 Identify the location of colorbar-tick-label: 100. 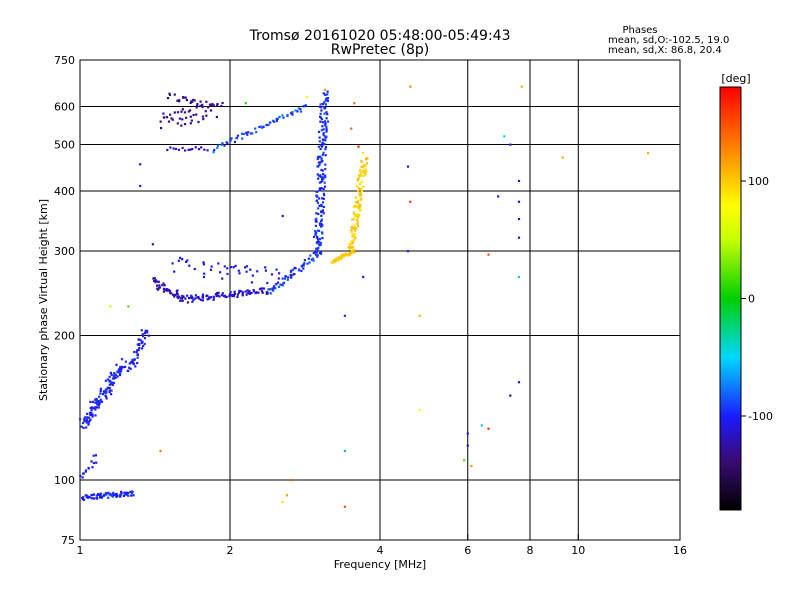
(758, 181).